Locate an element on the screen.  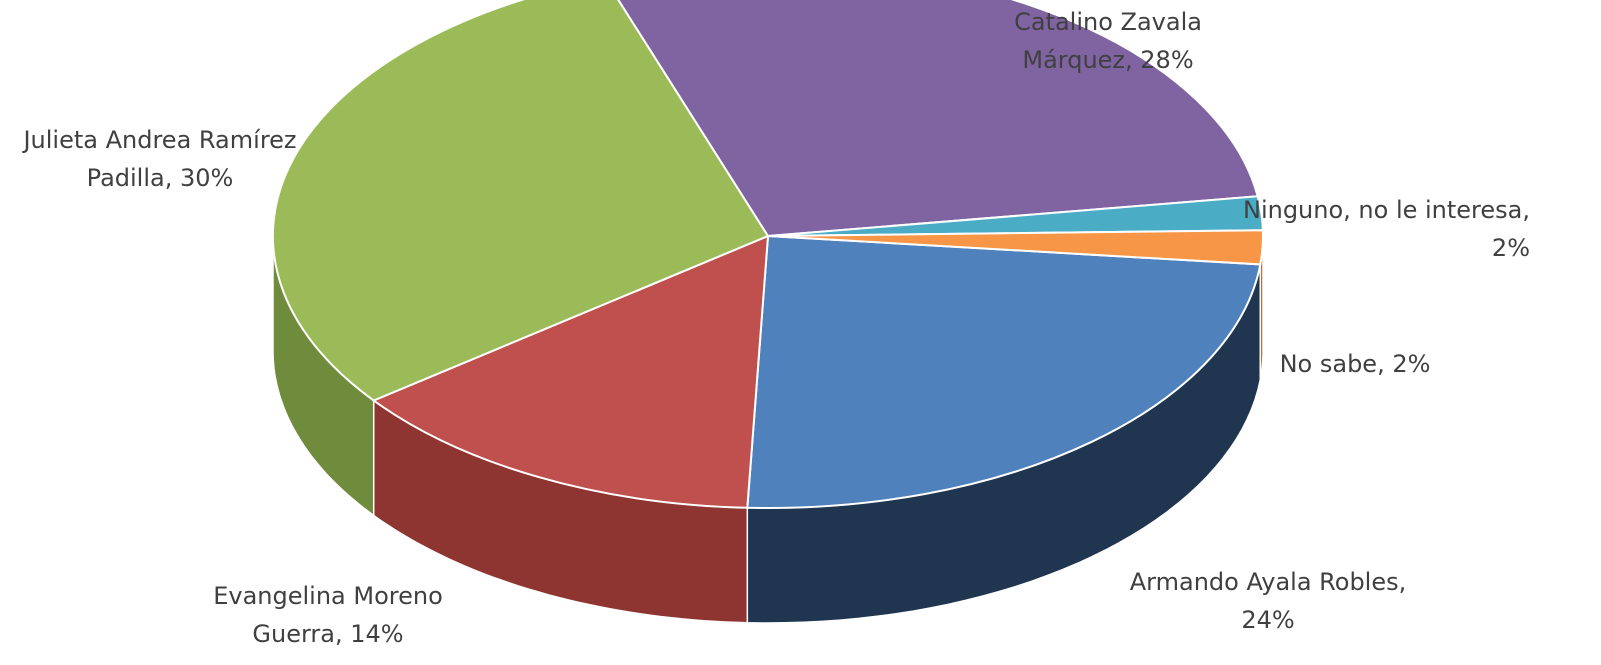
label-julieta-line: Padilla, 30% is located at coordinates (160, 178).